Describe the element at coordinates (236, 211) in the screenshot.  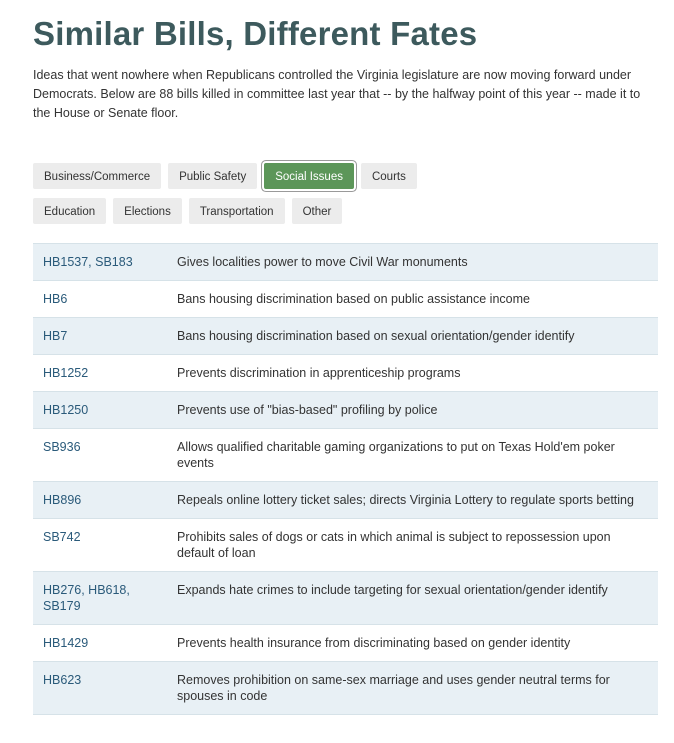
I see `filter-transportation: Transportation` at that location.